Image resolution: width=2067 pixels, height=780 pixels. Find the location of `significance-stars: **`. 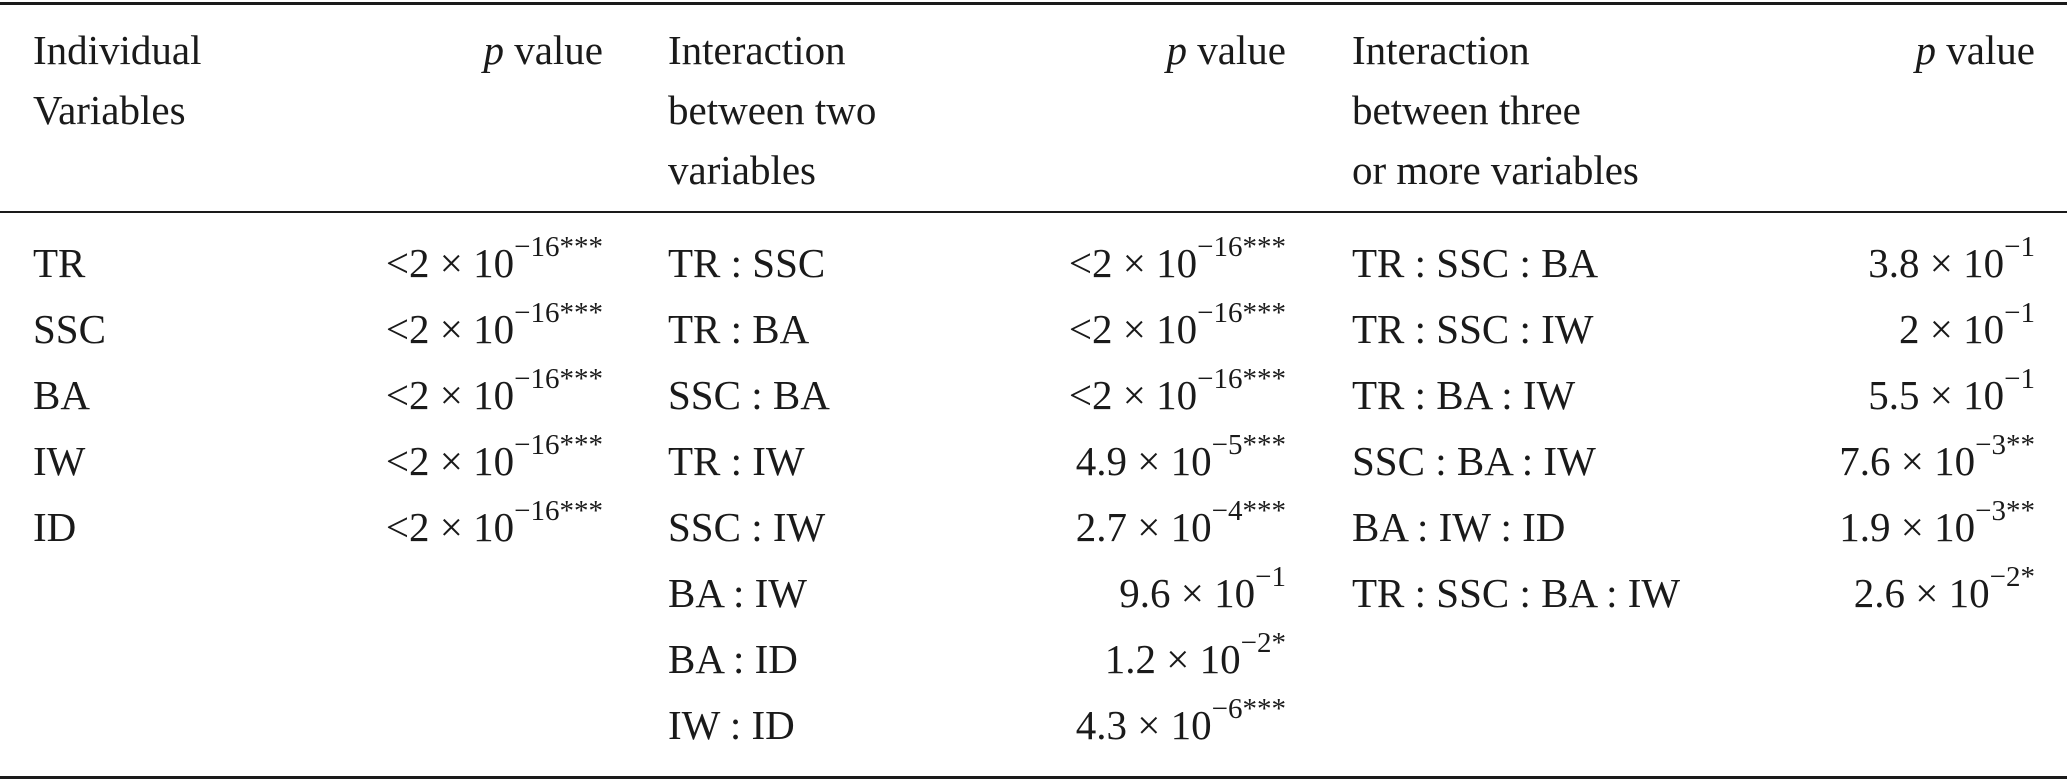

significance-stars: ** is located at coordinates (2020, 511).